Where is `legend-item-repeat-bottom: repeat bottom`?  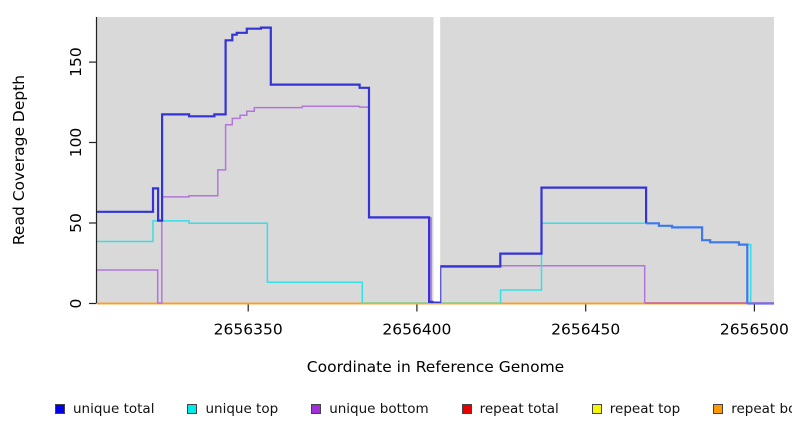 legend-item-repeat-bottom: repeat bottom is located at coordinates (752, 409).